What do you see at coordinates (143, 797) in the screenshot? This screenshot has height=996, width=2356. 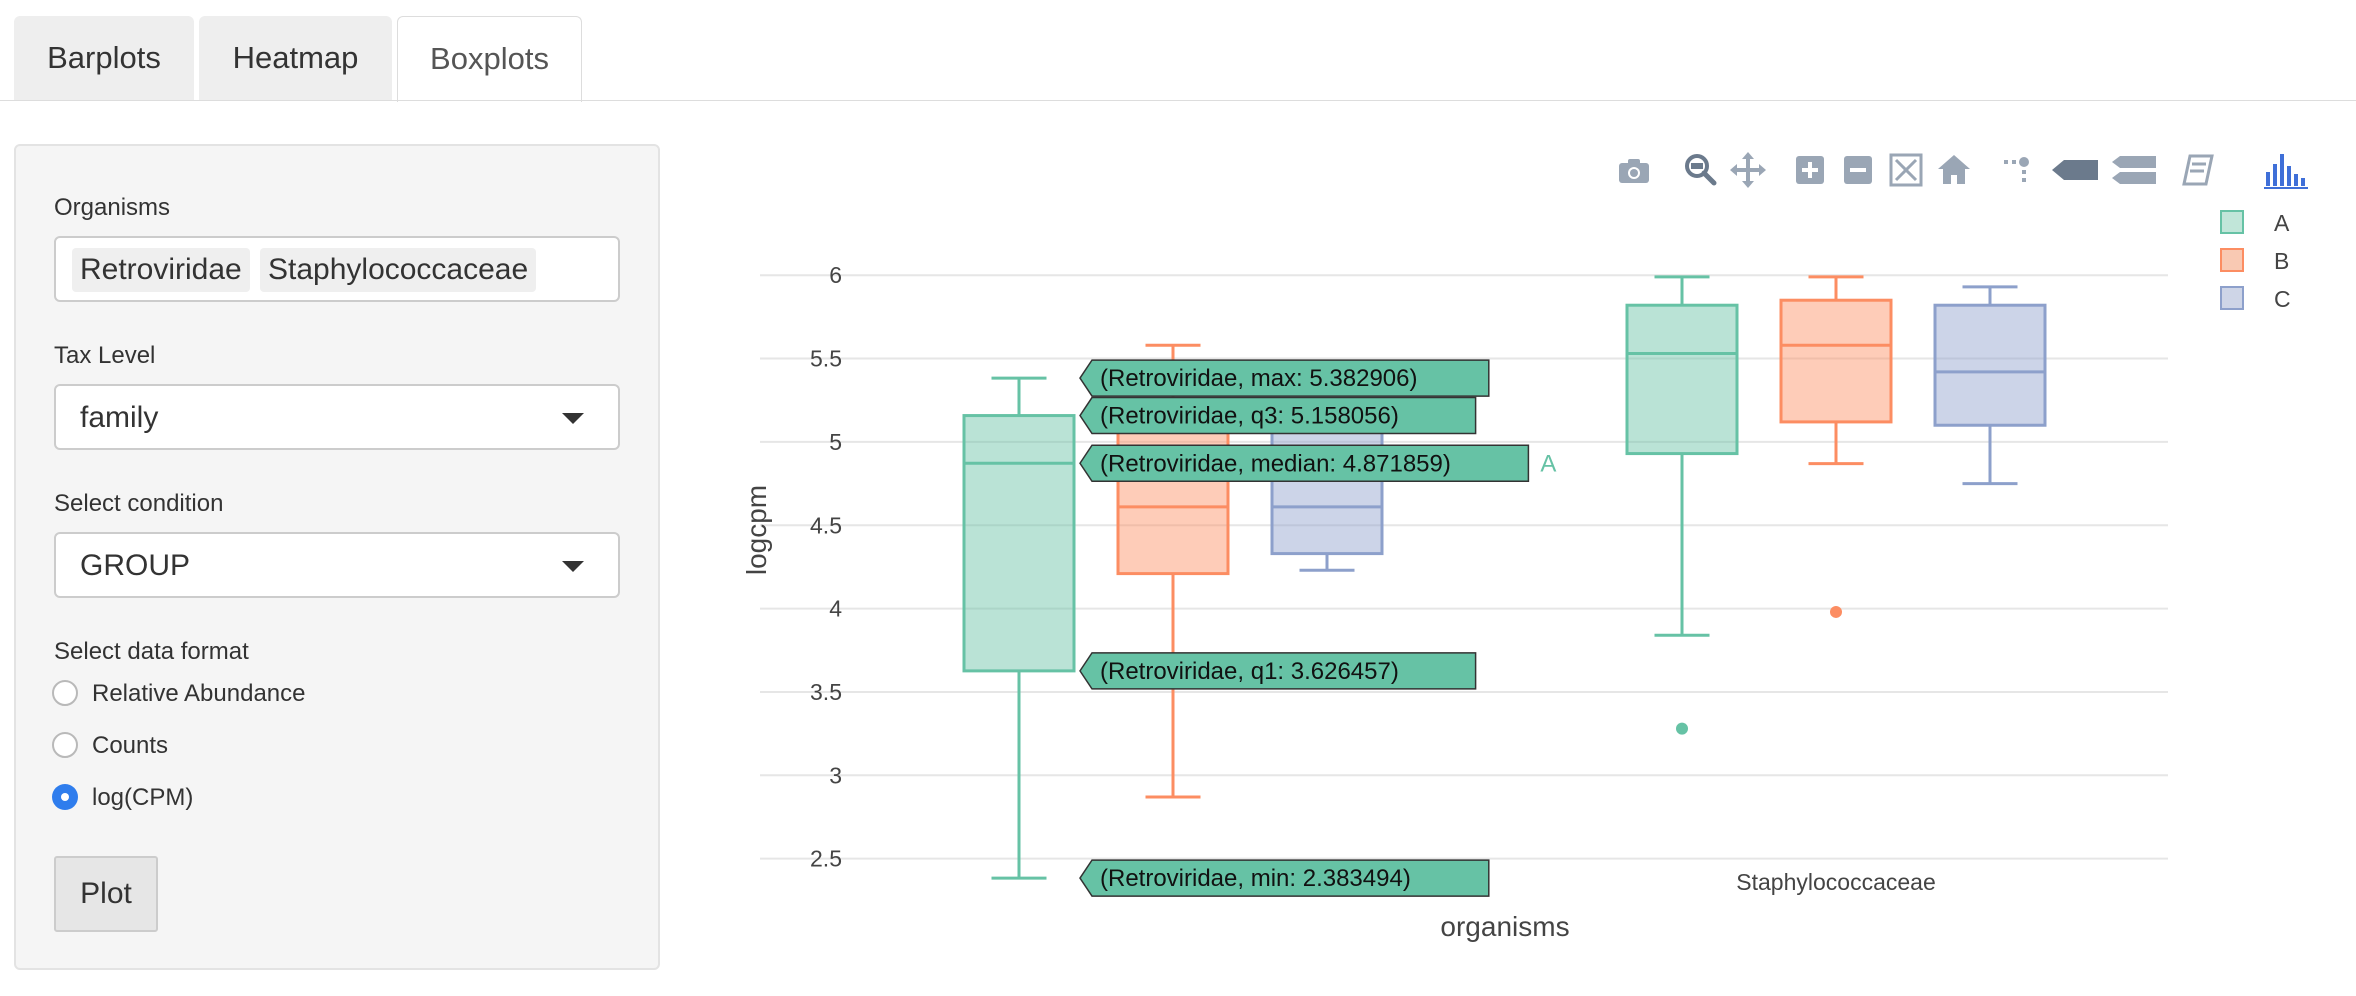 I see `radio-label: log(CPM)` at bounding box center [143, 797].